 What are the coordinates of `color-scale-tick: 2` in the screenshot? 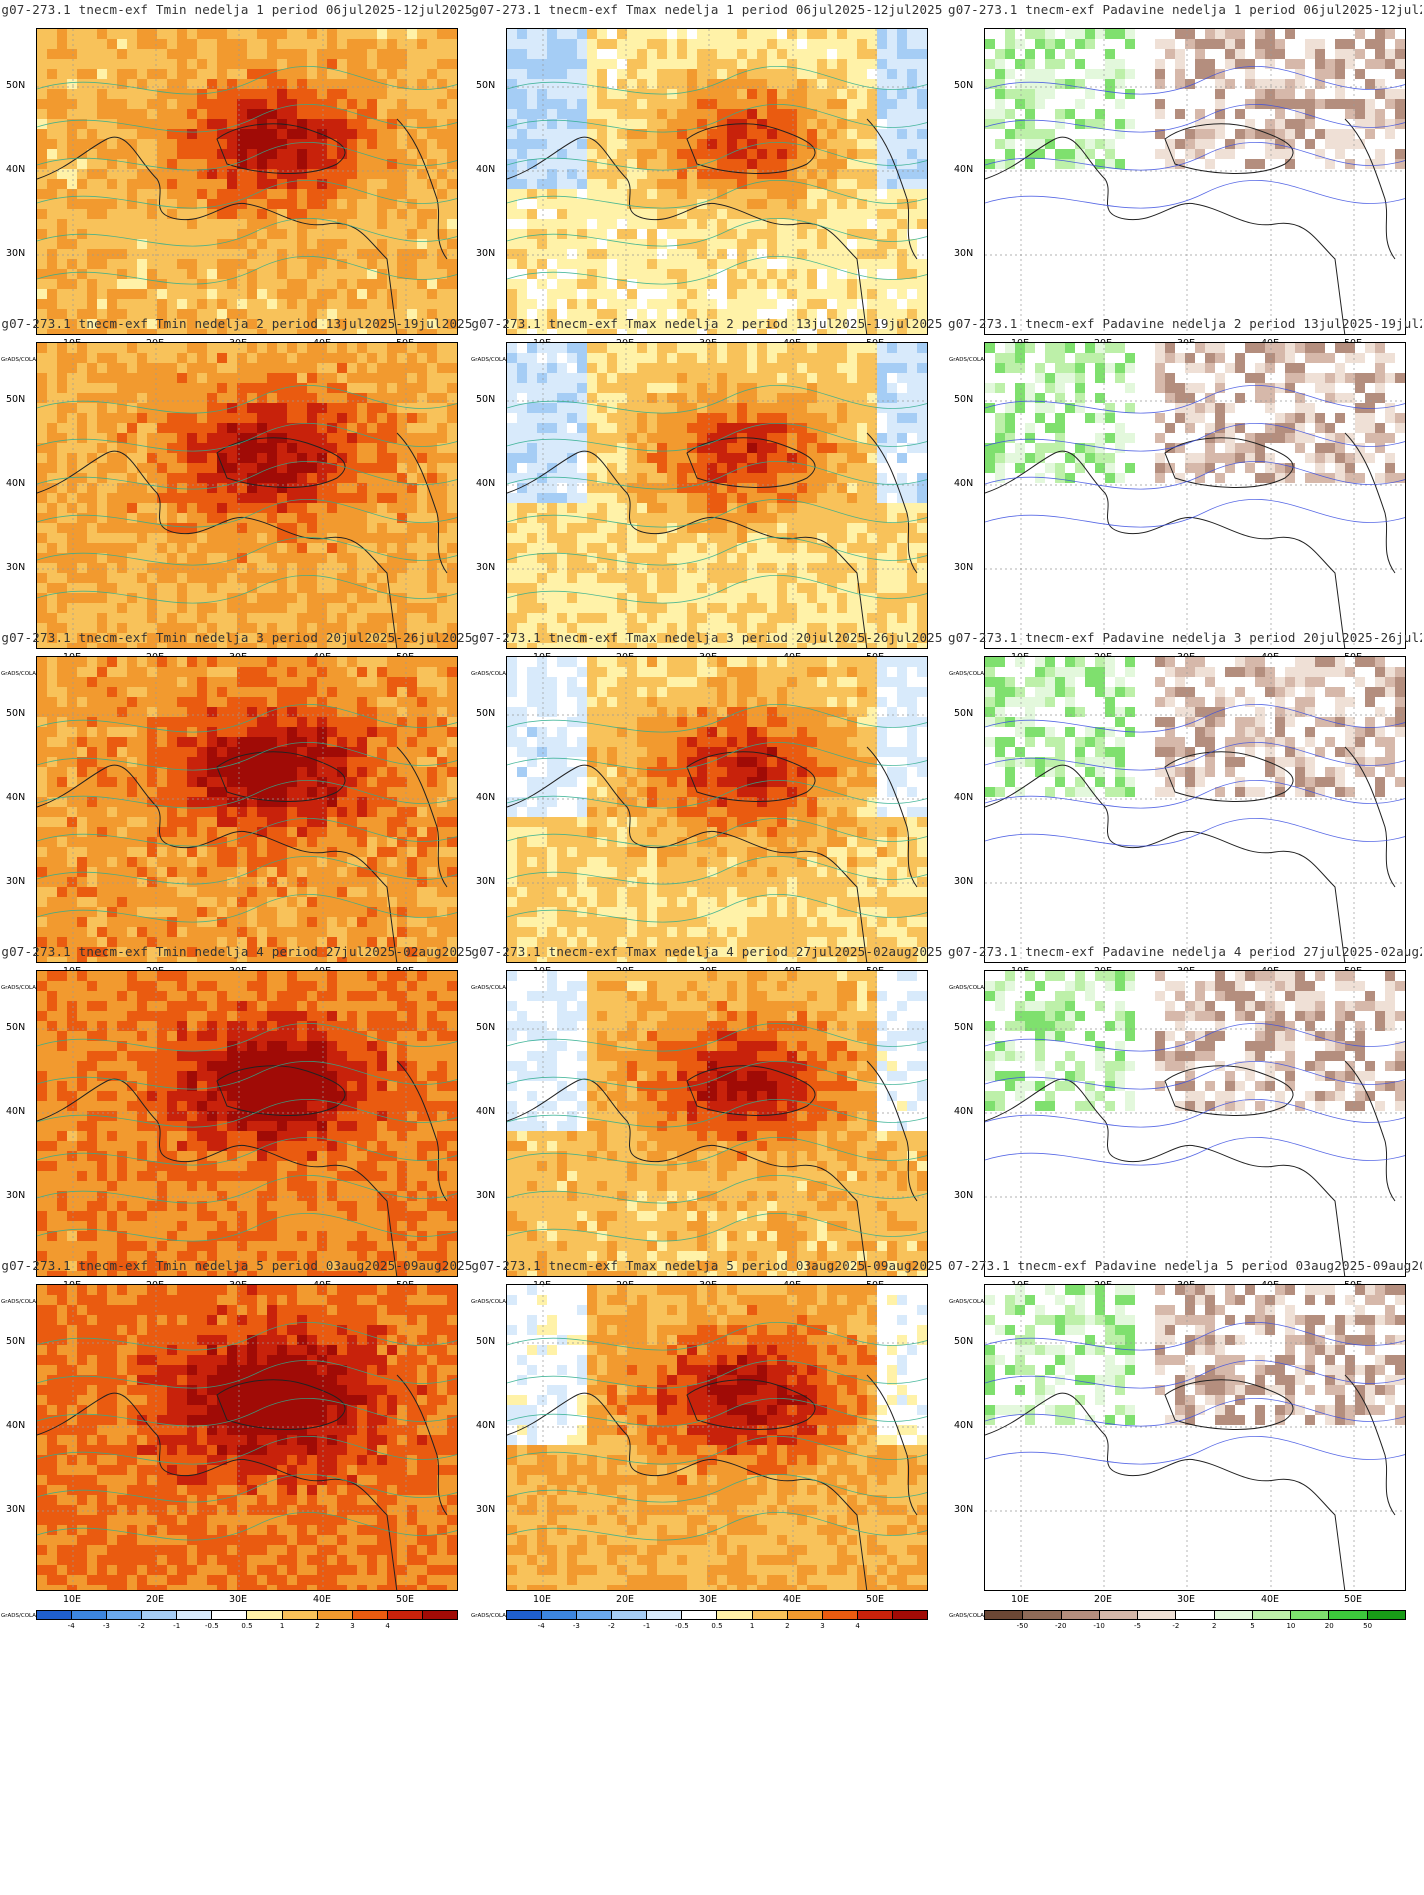 It's located at (1214, 1626).